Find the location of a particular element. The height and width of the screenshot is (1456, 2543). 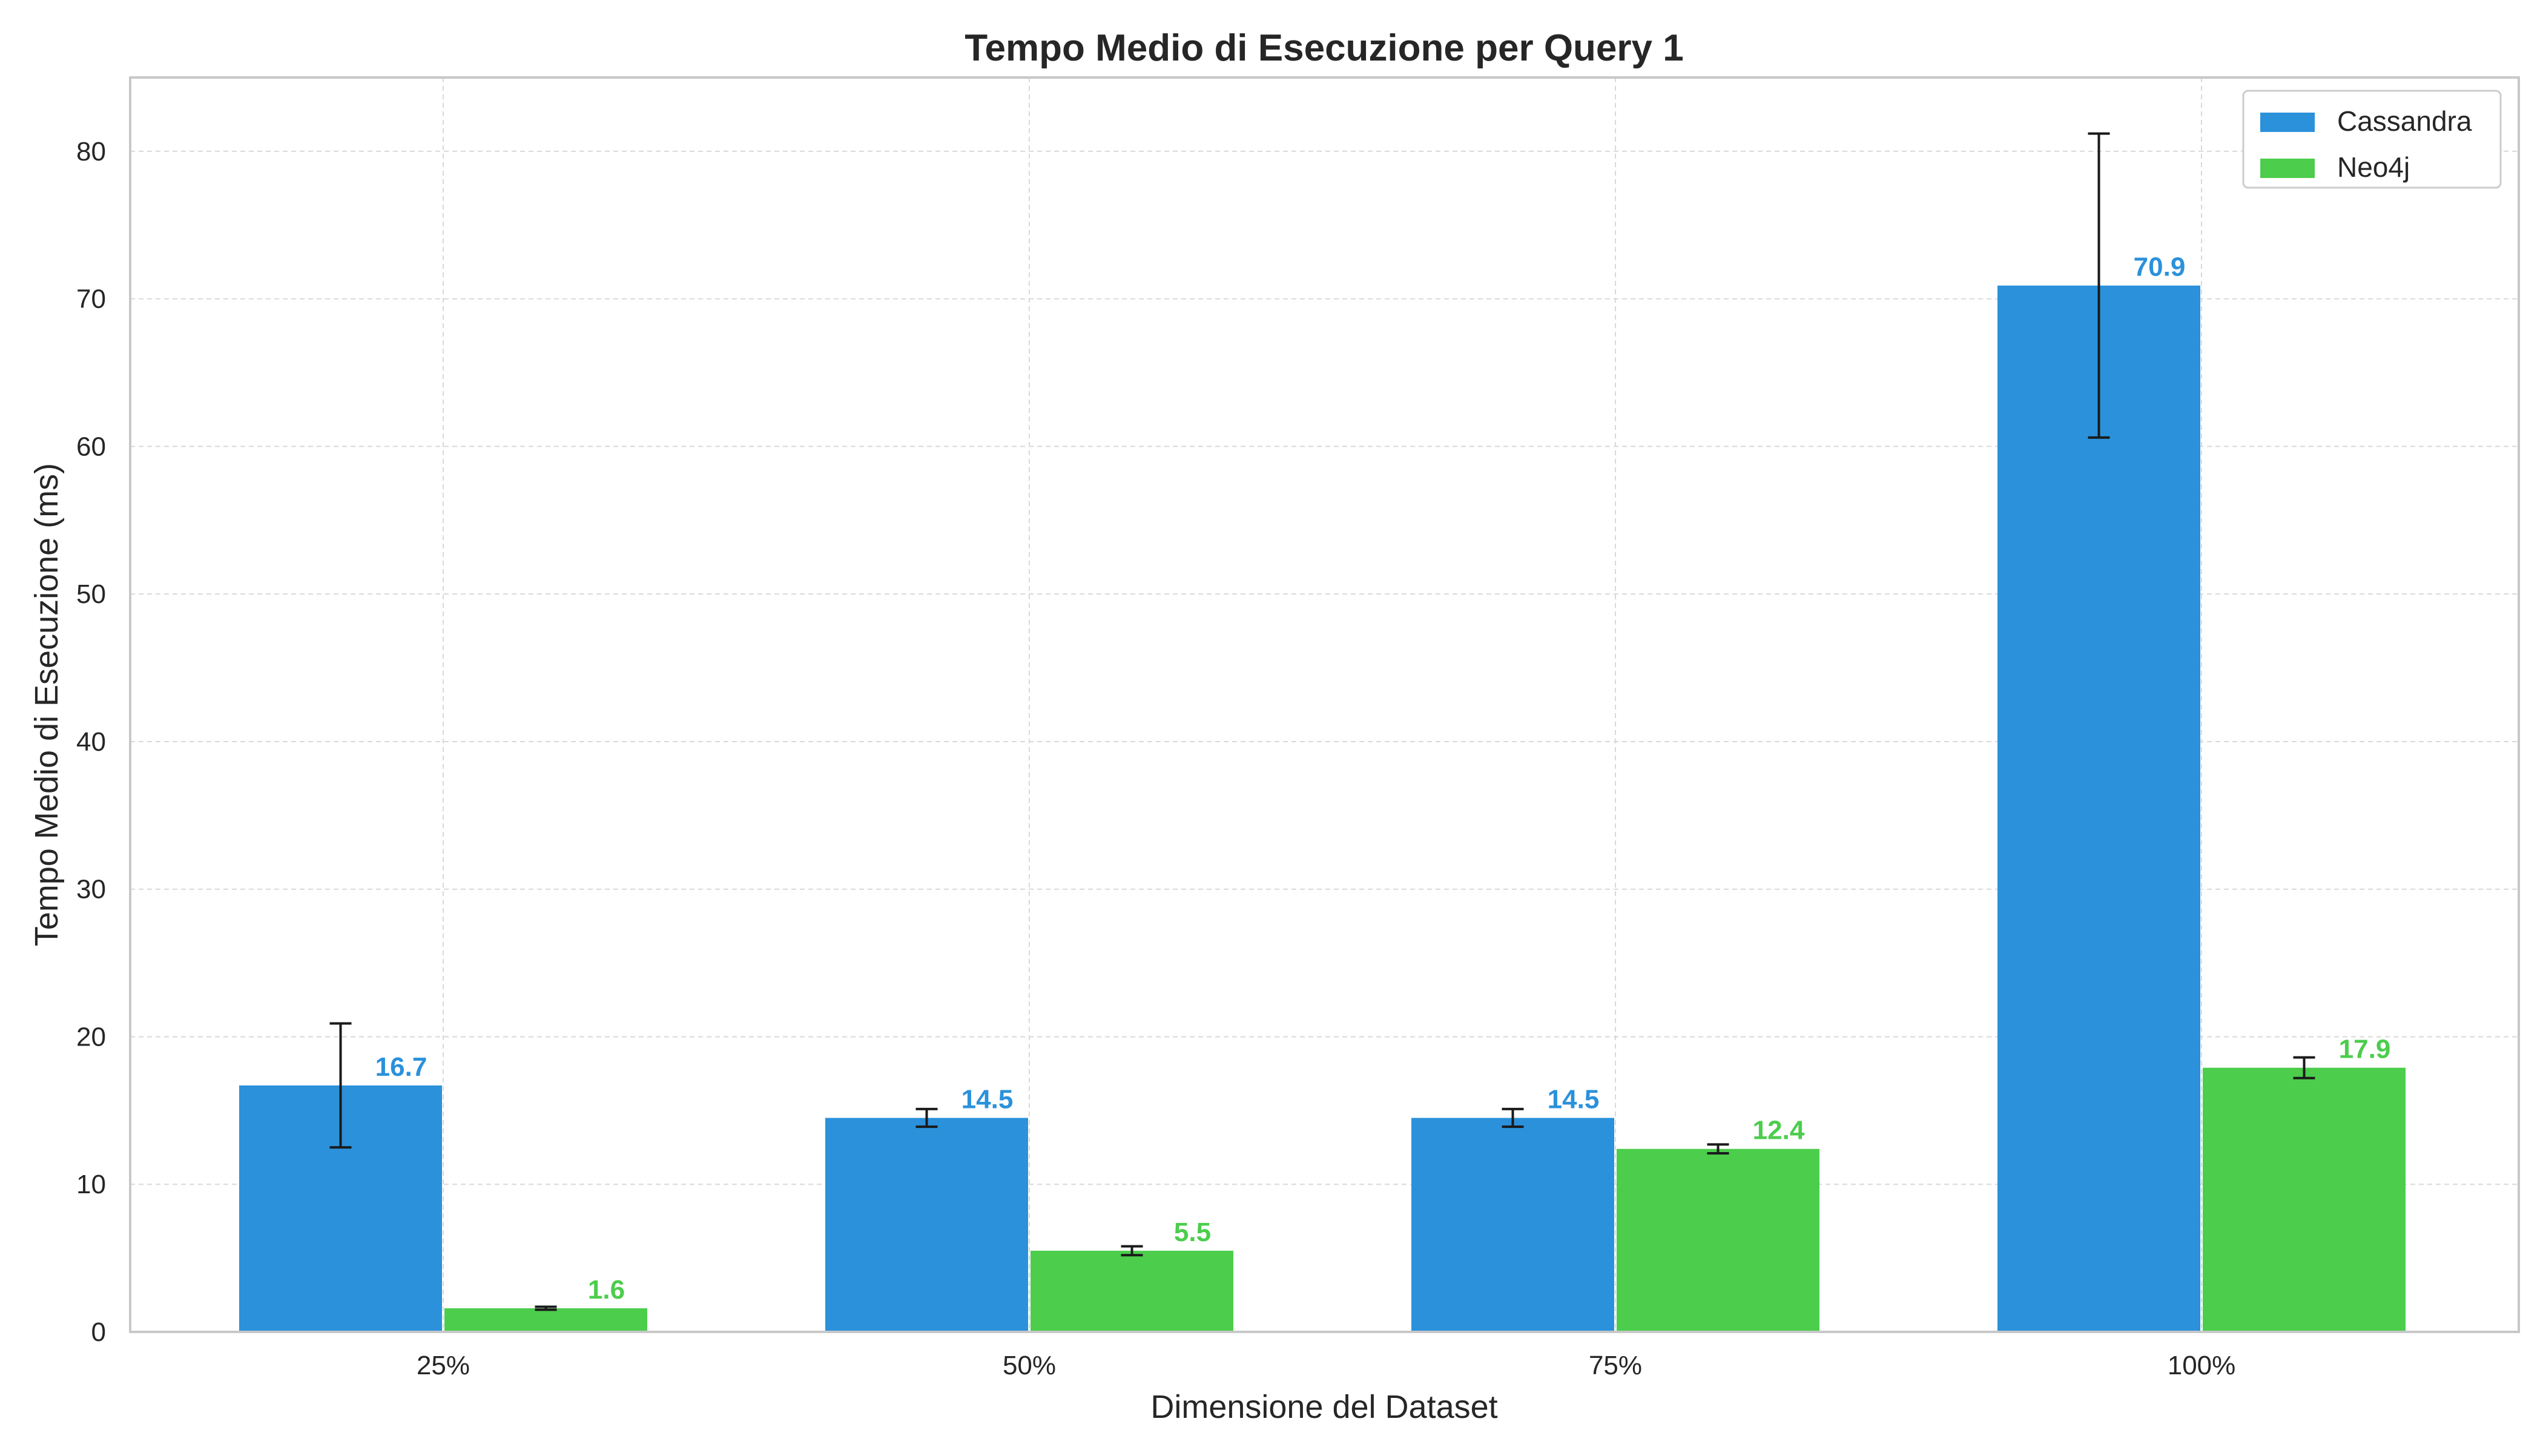

bar-value-label: 17.9 is located at coordinates (2365, 1049).